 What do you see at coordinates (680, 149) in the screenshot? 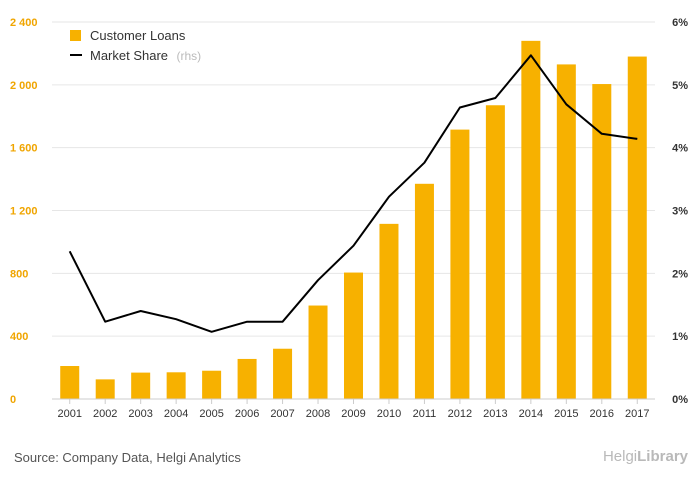
I see `y-right-tick-label: 4%` at bounding box center [680, 149].